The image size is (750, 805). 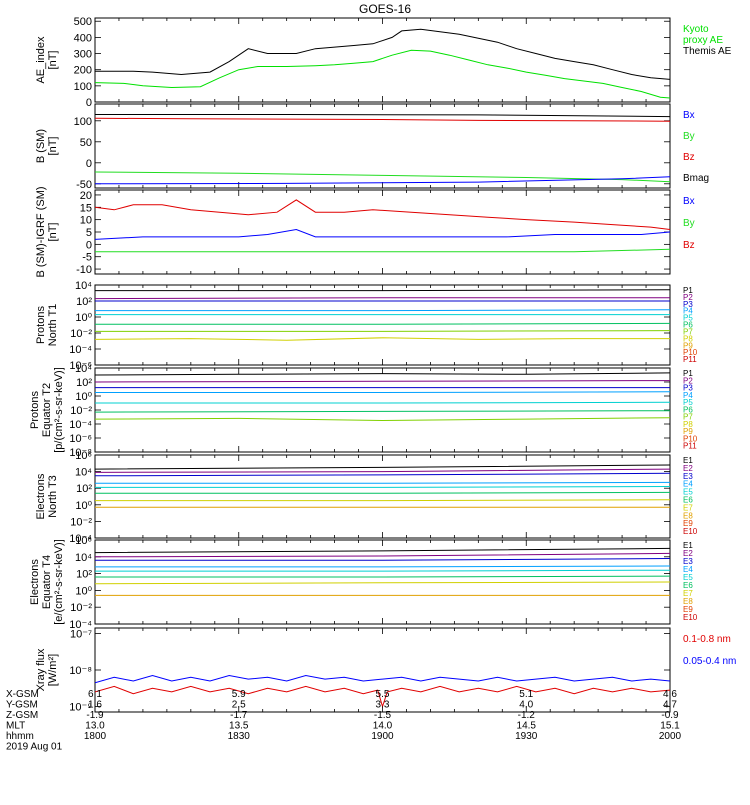 What do you see at coordinates (80, 625) in the screenshot?
I see `y-tick-label: 10⁻⁴` at bounding box center [80, 625].